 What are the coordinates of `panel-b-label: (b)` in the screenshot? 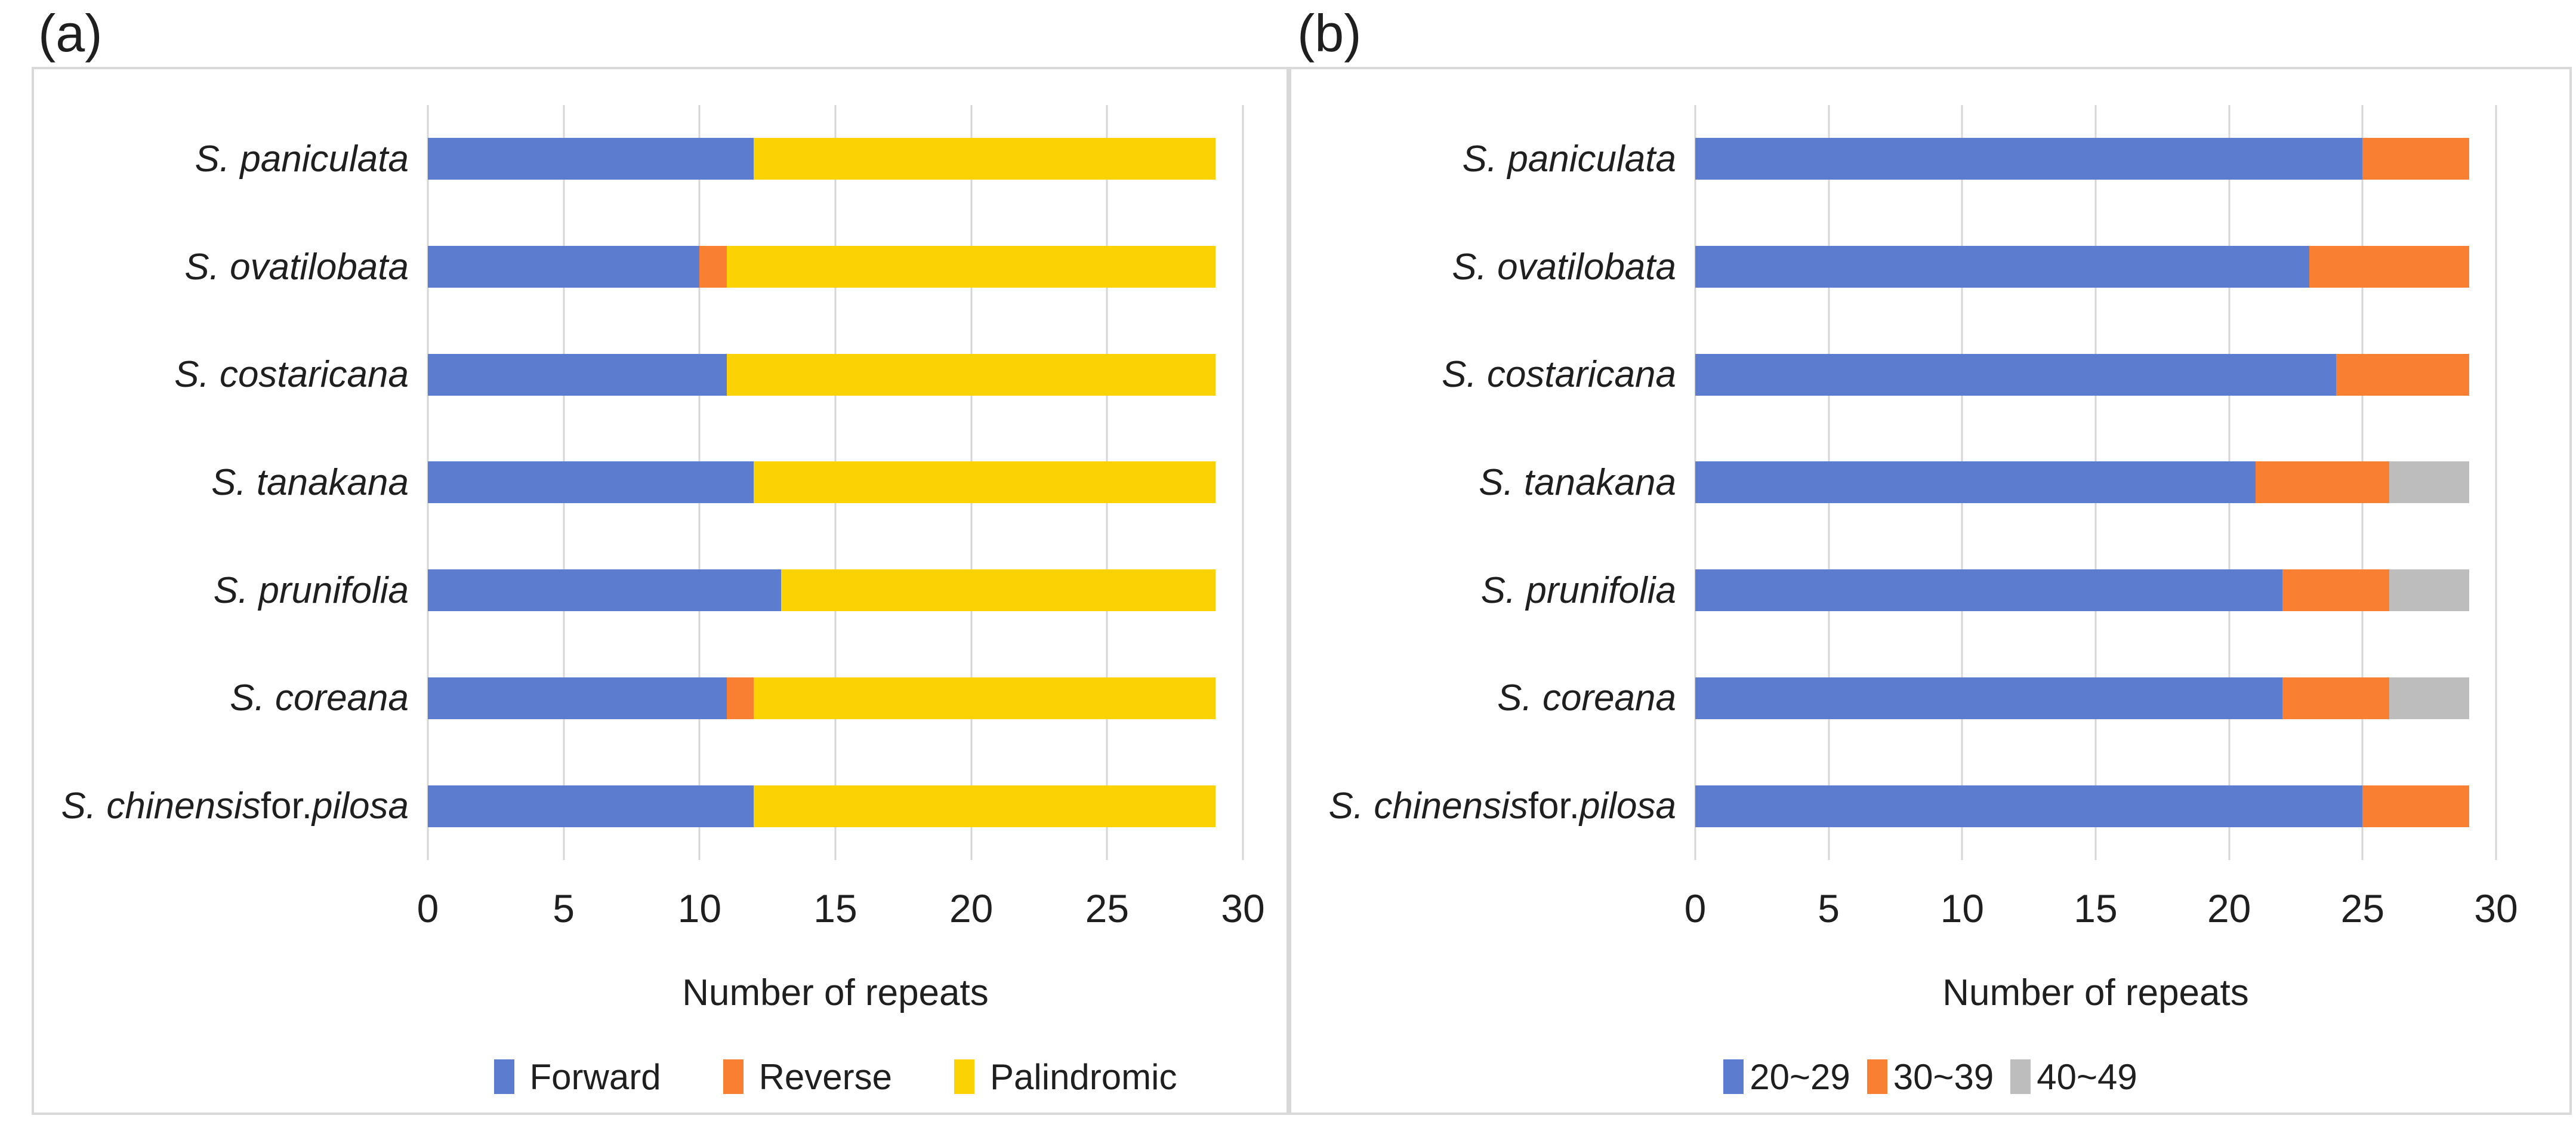 It's located at (1329, 33).